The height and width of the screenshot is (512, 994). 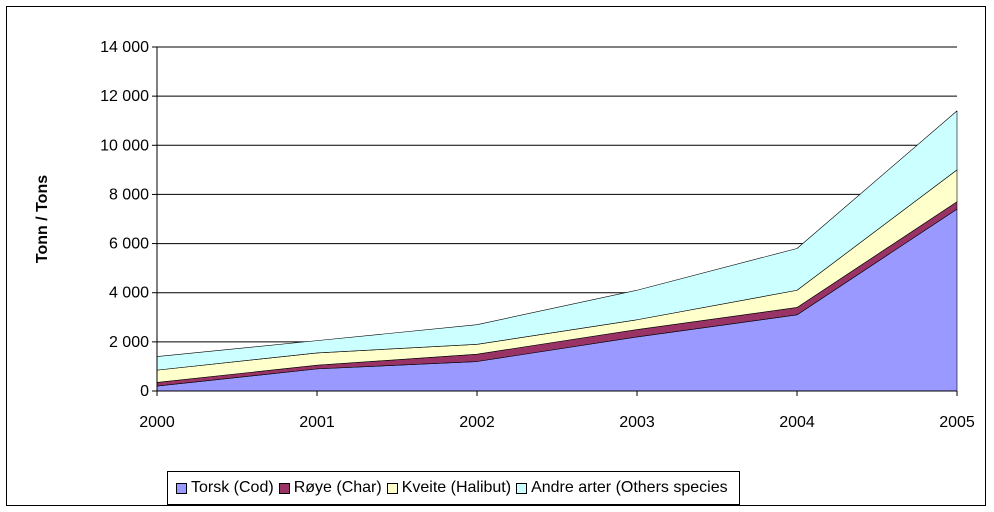 What do you see at coordinates (157, 422) in the screenshot?
I see `x-tick-label-0: 2000` at bounding box center [157, 422].